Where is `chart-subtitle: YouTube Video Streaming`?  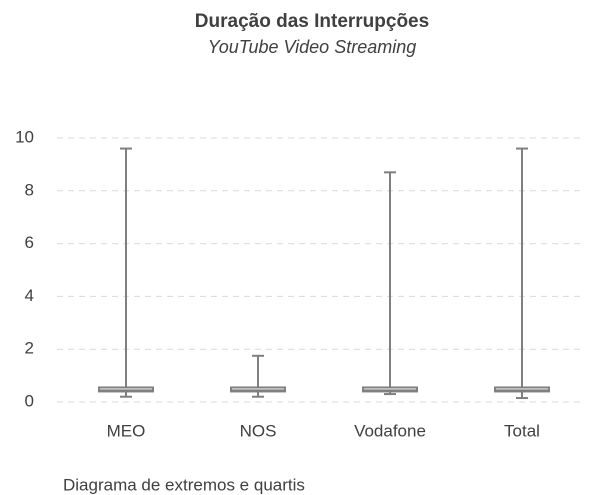 chart-subtitle: YouTube Video Streaming is located at coordinates (312, 47).